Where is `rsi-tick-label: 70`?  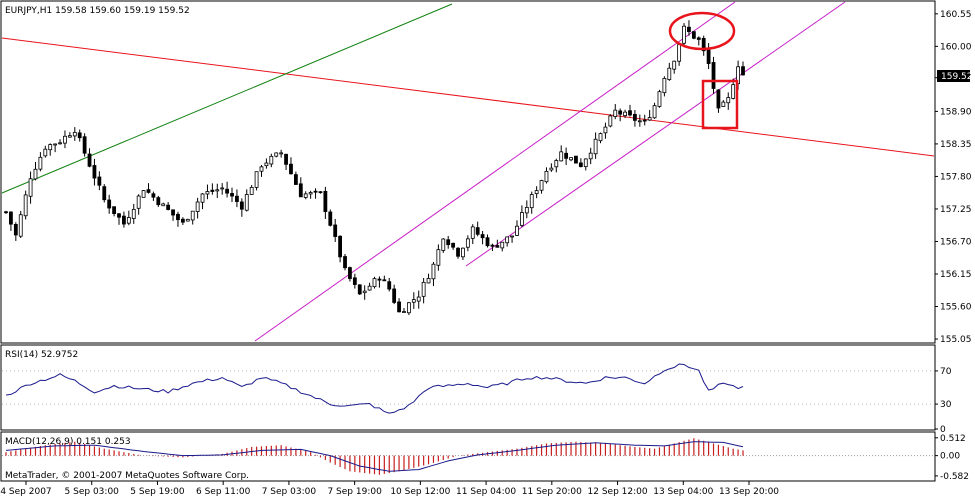
rsi-tick-label: 70 is located at coordinates (946, 372).